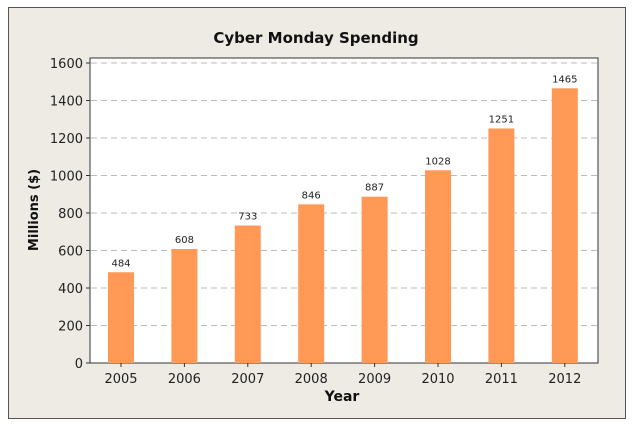 The width and height of the screenshot is (640, 427). I want to click on data-label: 1465, so click(564, 79).